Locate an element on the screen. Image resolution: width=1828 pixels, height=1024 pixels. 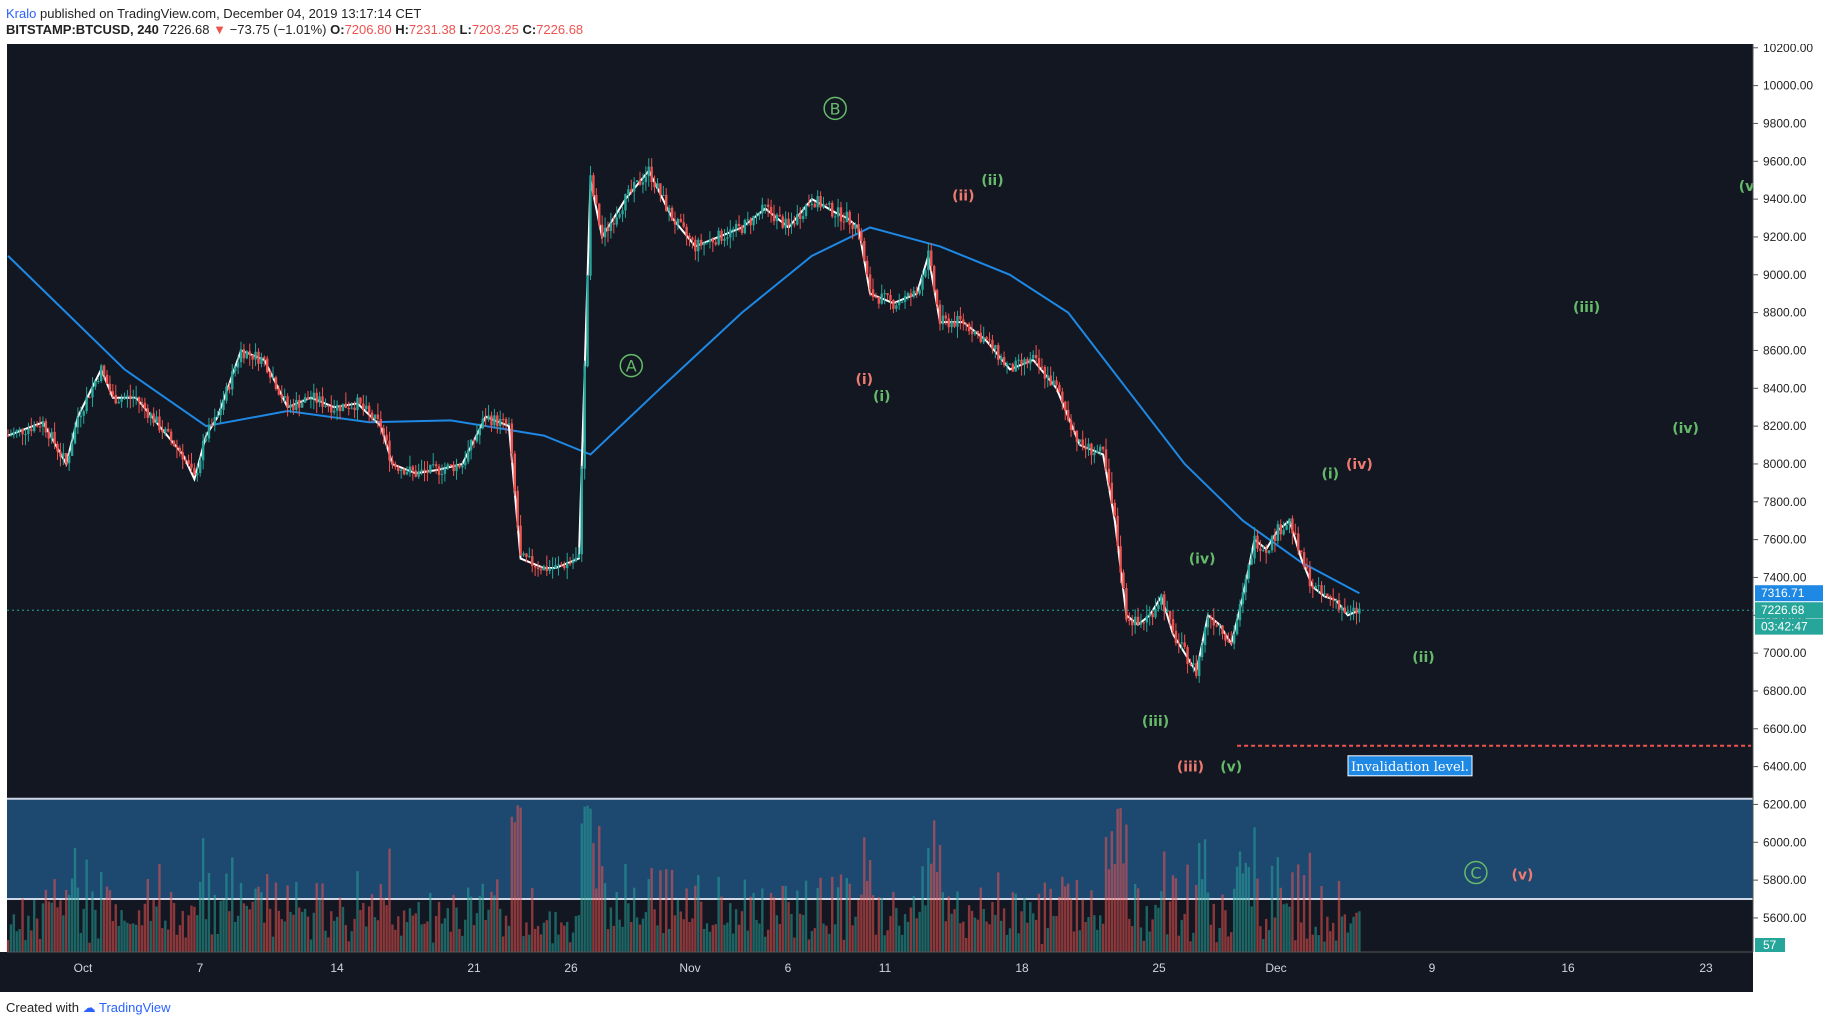
price-tick-label: 7000.00 is located at coordinates (1785, 653).